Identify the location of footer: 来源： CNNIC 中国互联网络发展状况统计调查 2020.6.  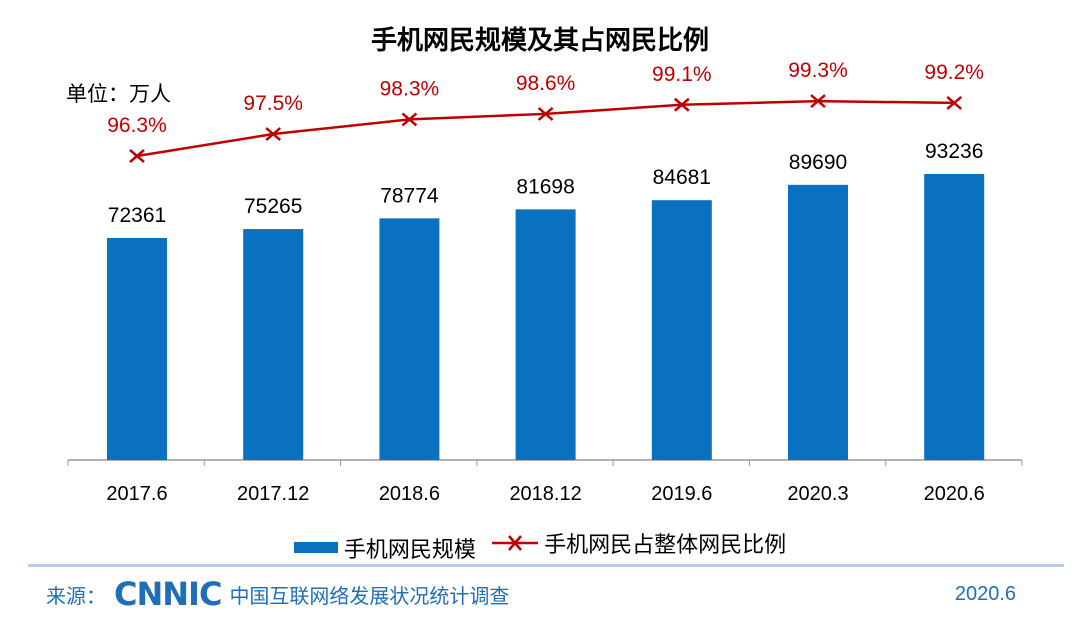
(531, 594).